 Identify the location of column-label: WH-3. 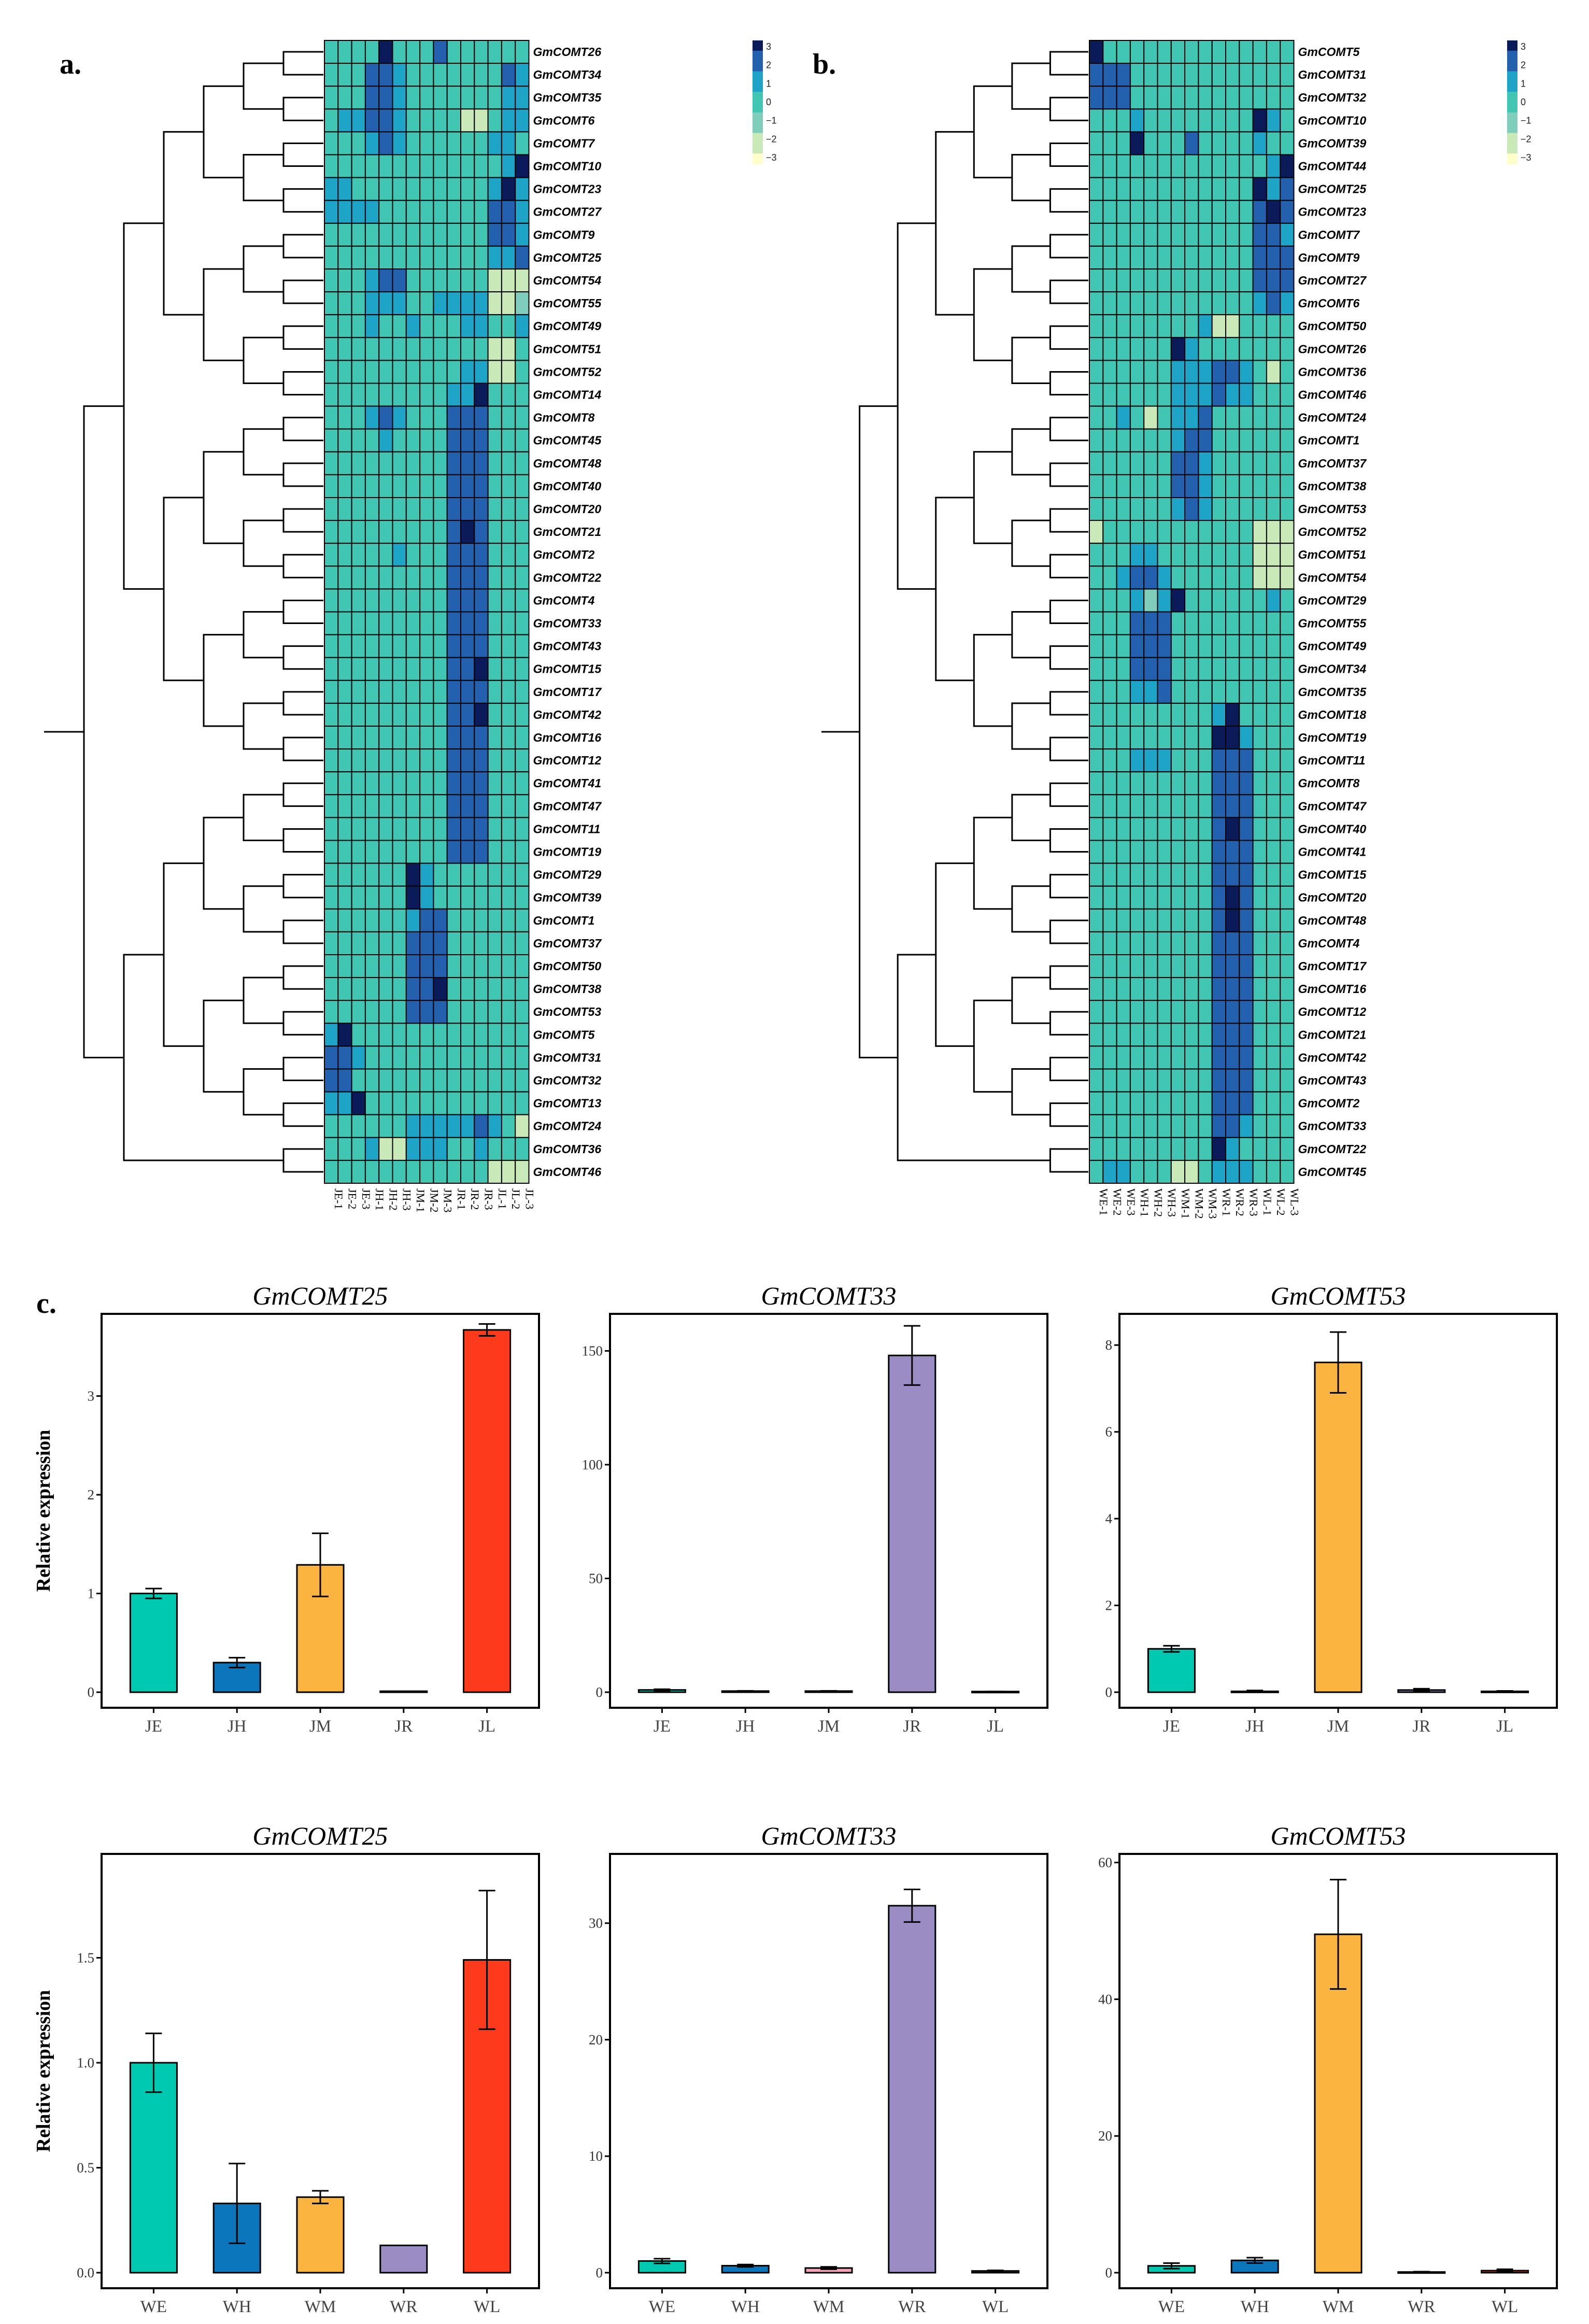
(1172, 1202).